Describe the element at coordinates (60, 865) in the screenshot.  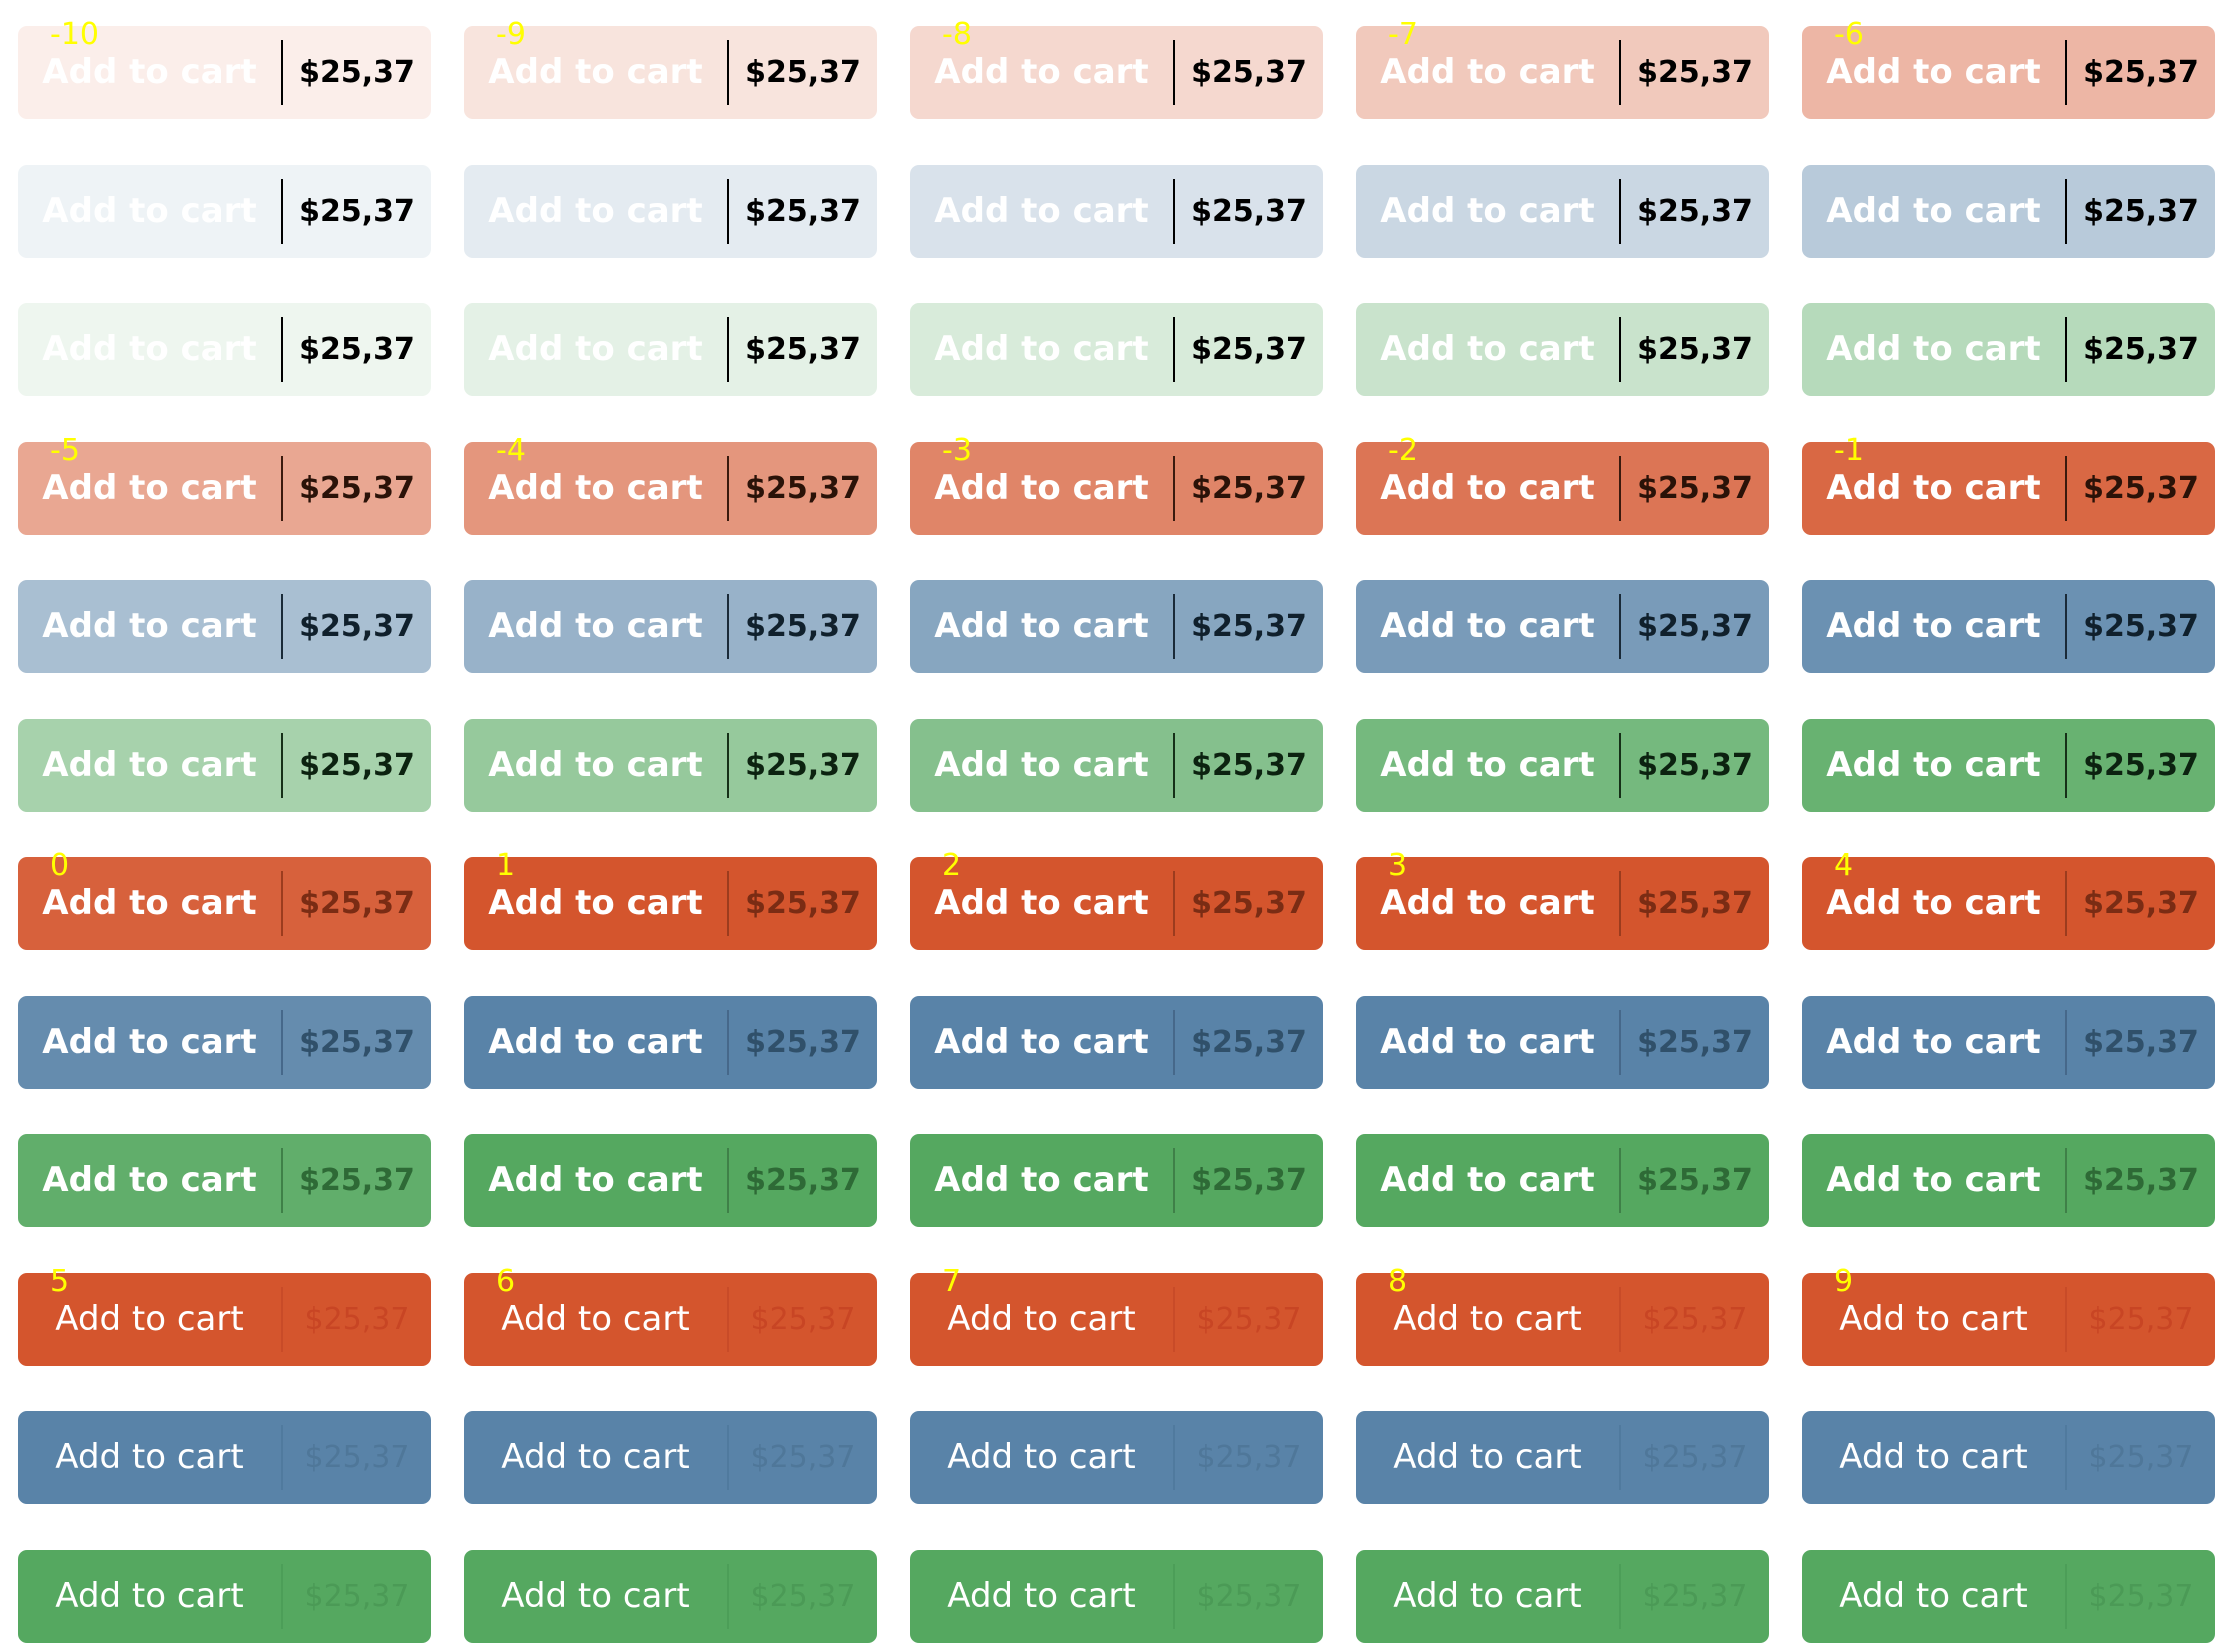
I see `variant-number-label: 0` at that location.